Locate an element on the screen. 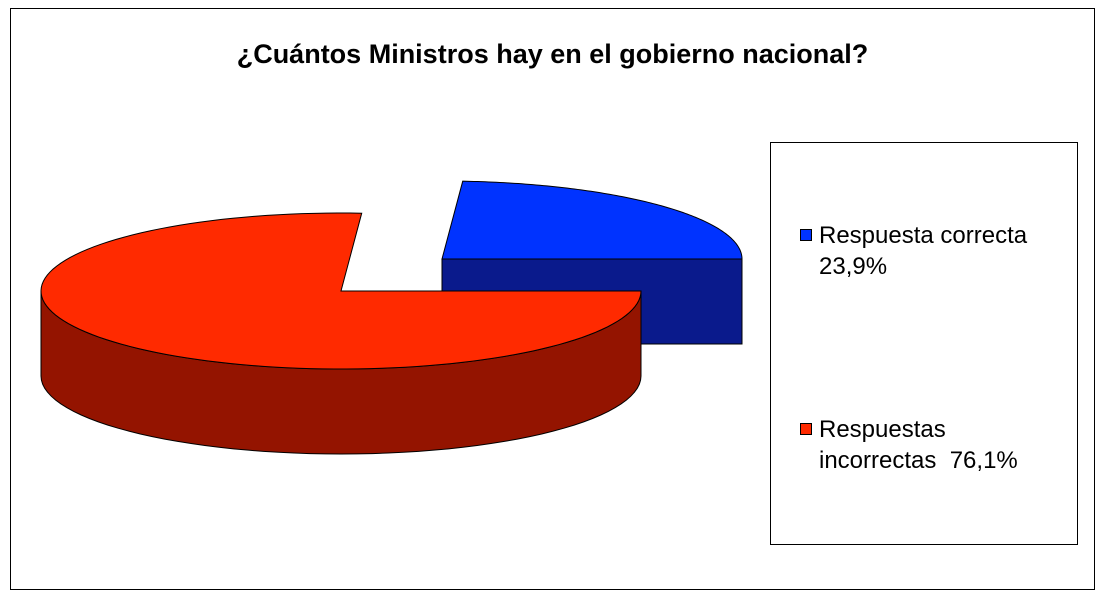 This screenshot has width=1104, height=596. legend-swatch-incorrect is located at coordinates (806, 429).